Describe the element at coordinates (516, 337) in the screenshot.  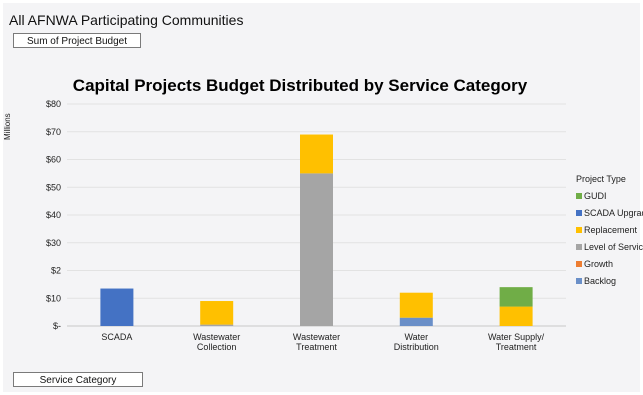
I see `x-tick-label: Water Supply/` at that location.